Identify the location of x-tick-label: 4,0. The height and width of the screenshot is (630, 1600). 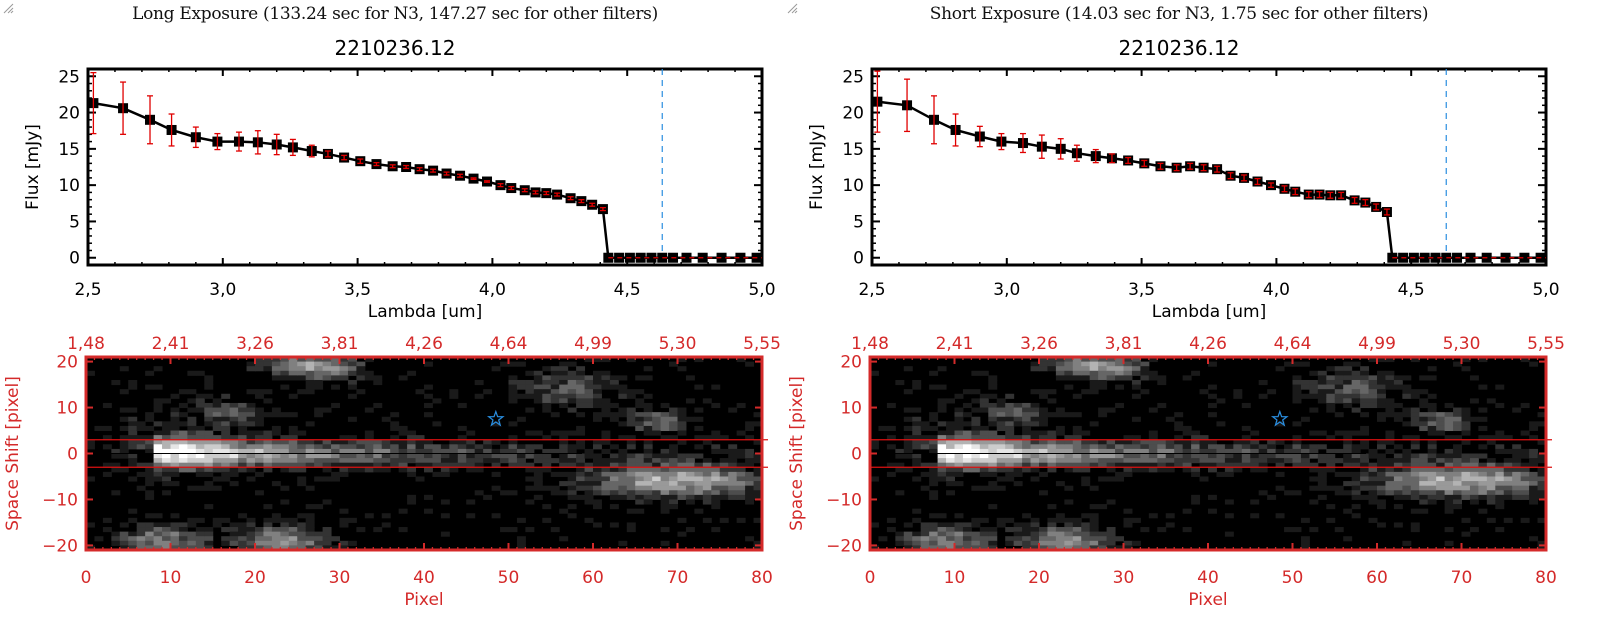
(1276, 290).